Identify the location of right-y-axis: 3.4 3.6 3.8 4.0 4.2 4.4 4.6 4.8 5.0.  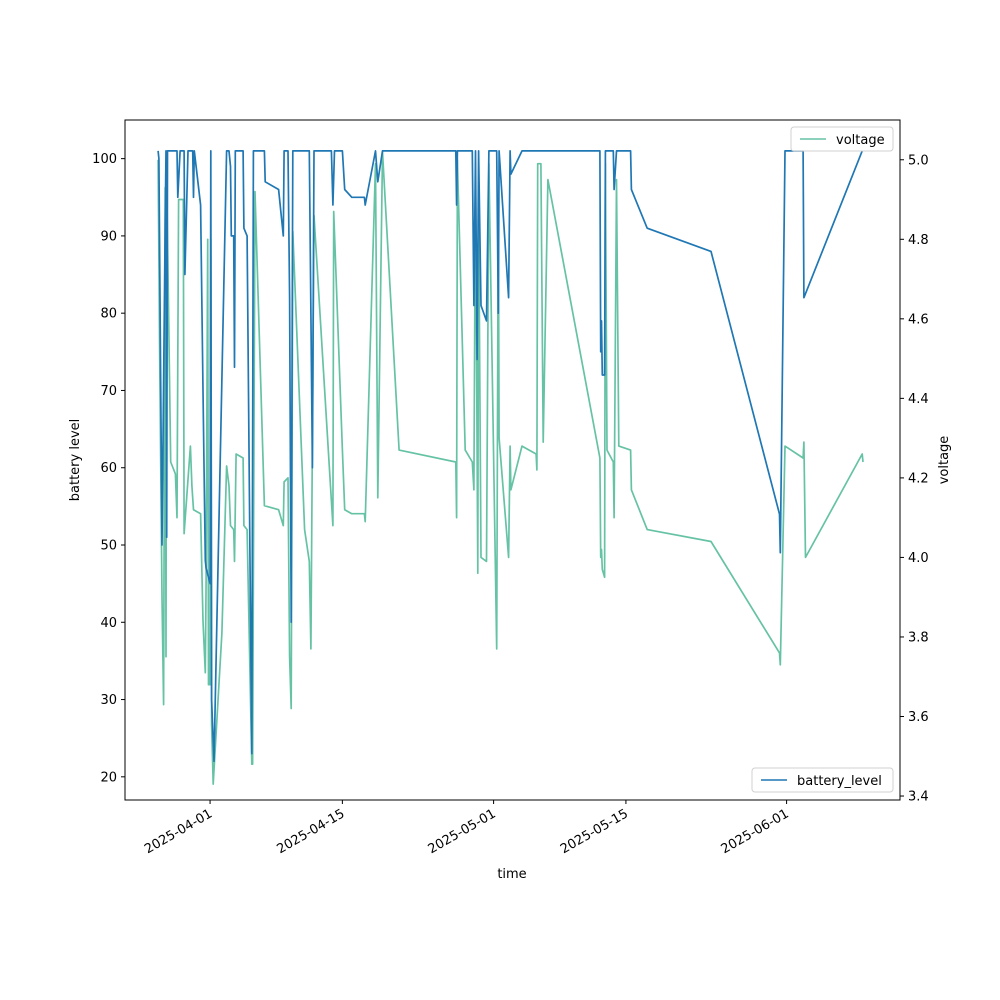
(914, 479).